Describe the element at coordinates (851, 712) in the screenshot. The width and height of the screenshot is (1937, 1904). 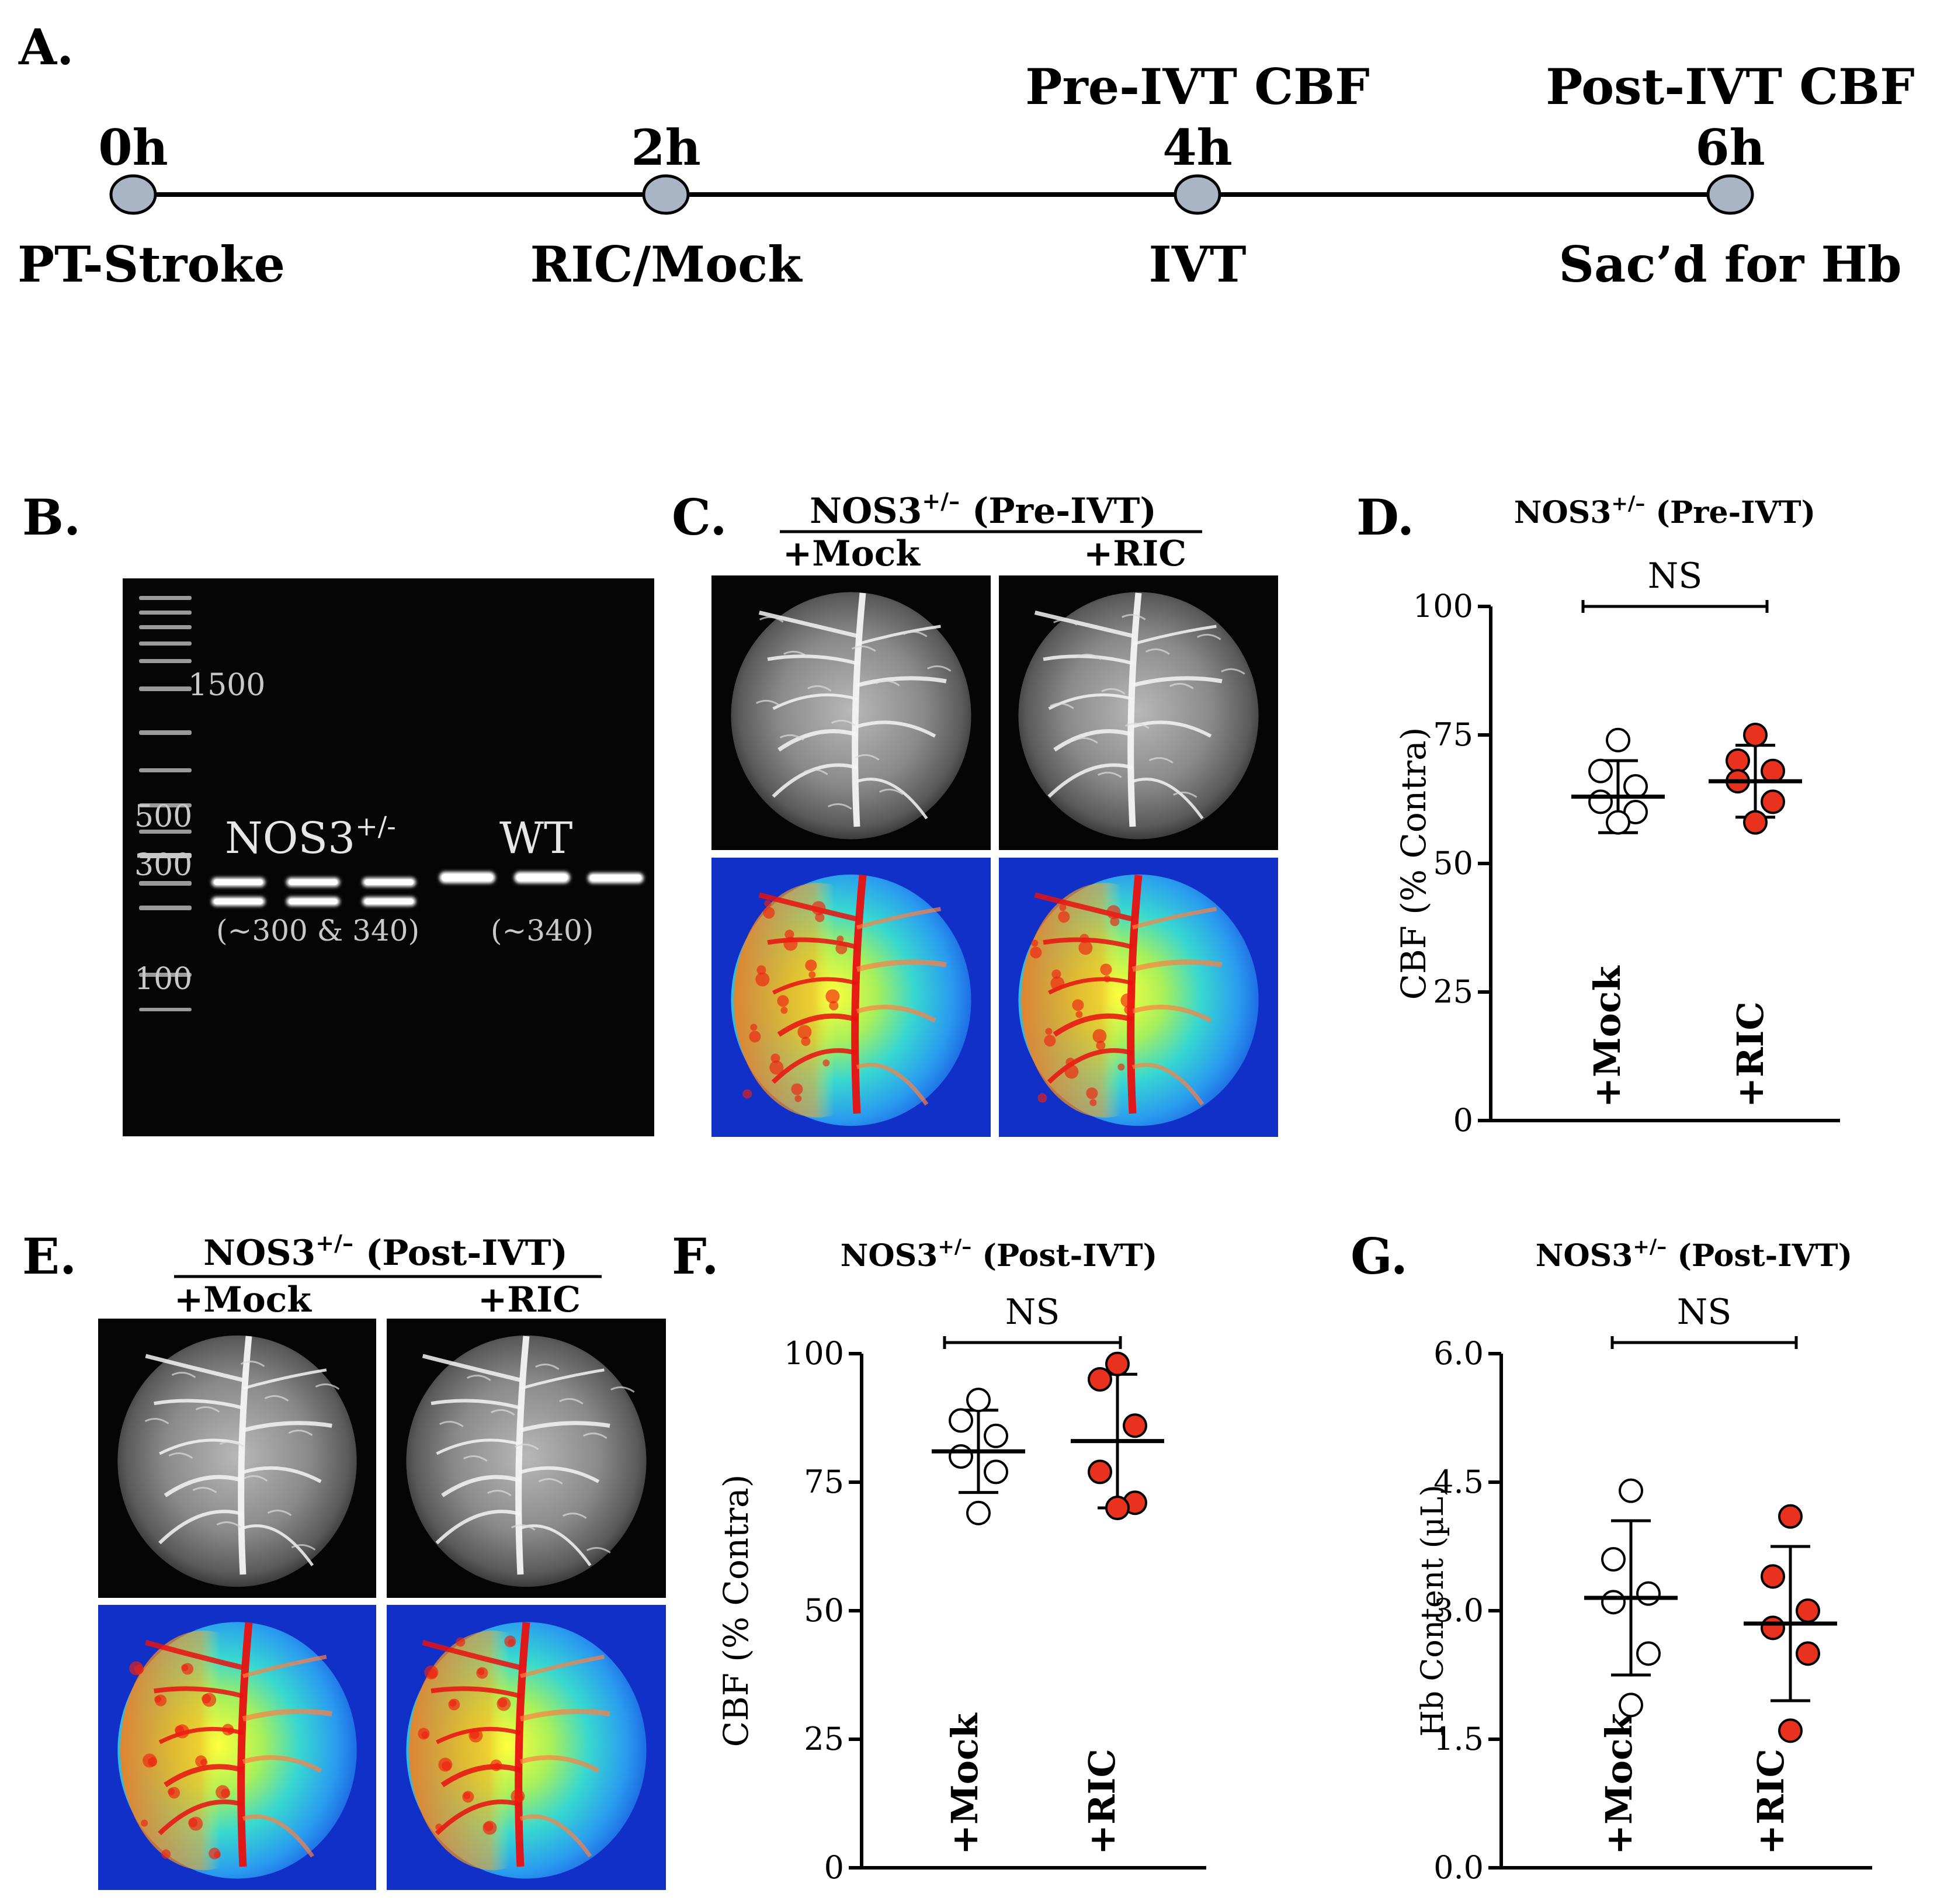
I see `c-mock-gray-image` at that location.